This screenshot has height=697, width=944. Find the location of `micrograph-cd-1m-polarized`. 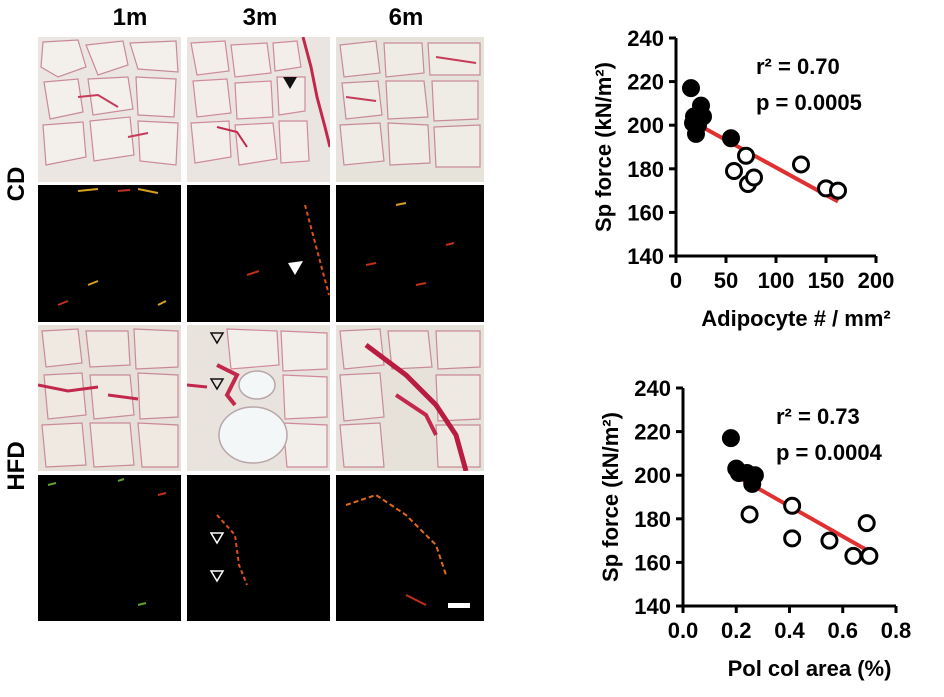

micrograph-cd-1m-polarized is located at coordinates (109, 253).